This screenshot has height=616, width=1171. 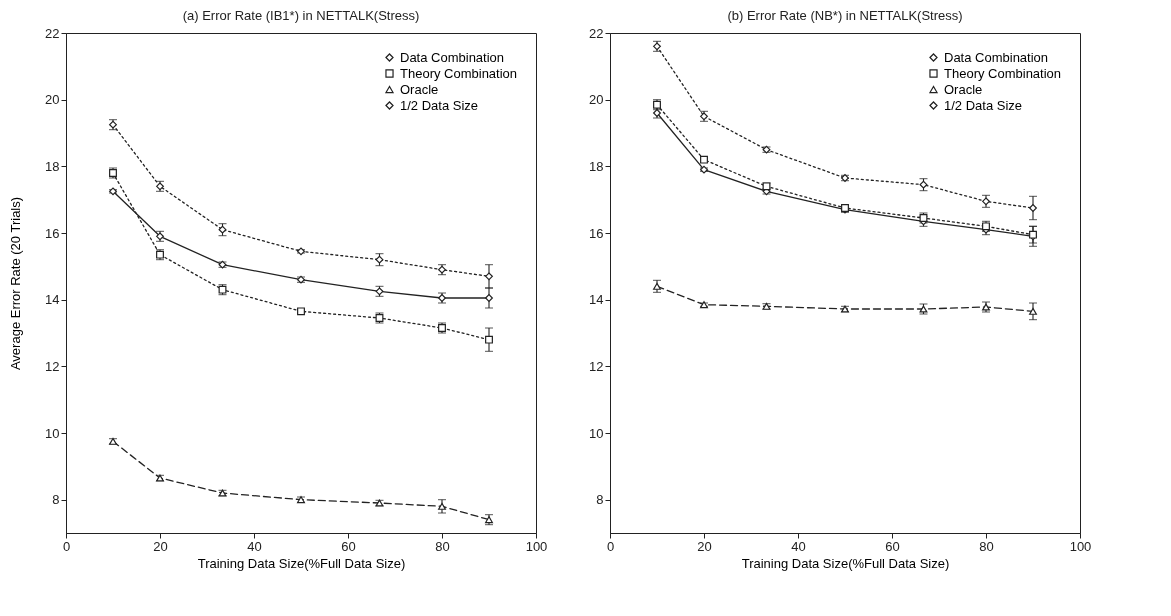 I want to click on chart-title: (a) Error Rate (IB1*) in NETTALK(Stress), so click(x=301, y=15).